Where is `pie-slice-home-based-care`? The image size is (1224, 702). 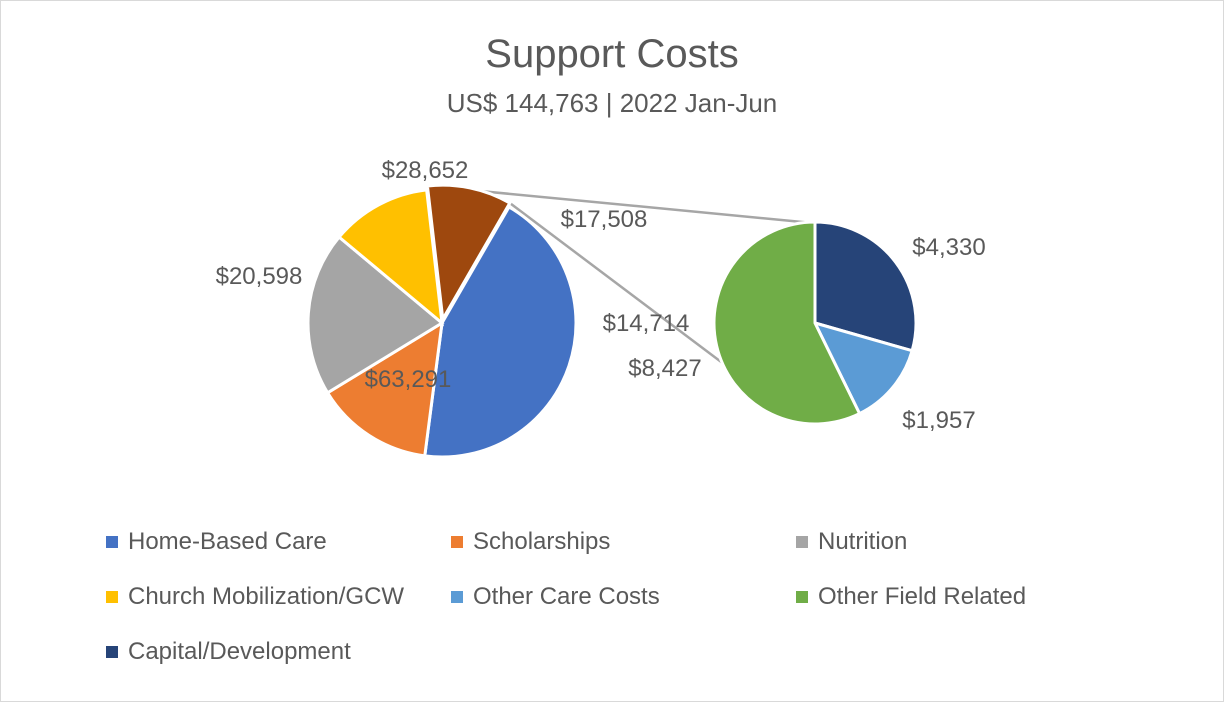
pie-slice-home-based-care is located at coordinates (500, 331).